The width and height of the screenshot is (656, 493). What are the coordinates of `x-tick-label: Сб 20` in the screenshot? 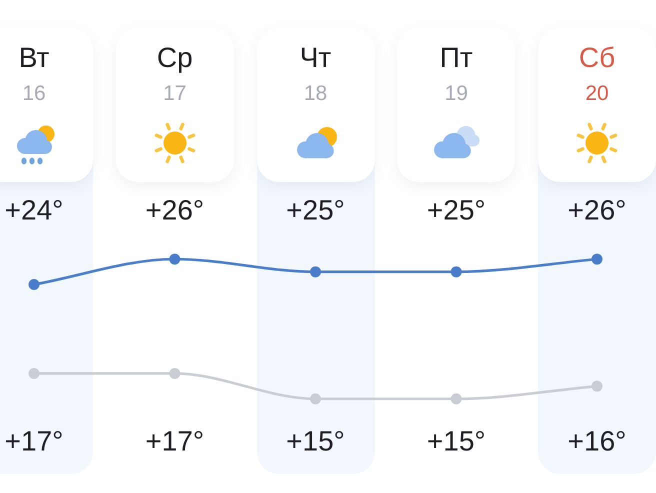 It's located at (597, 74).